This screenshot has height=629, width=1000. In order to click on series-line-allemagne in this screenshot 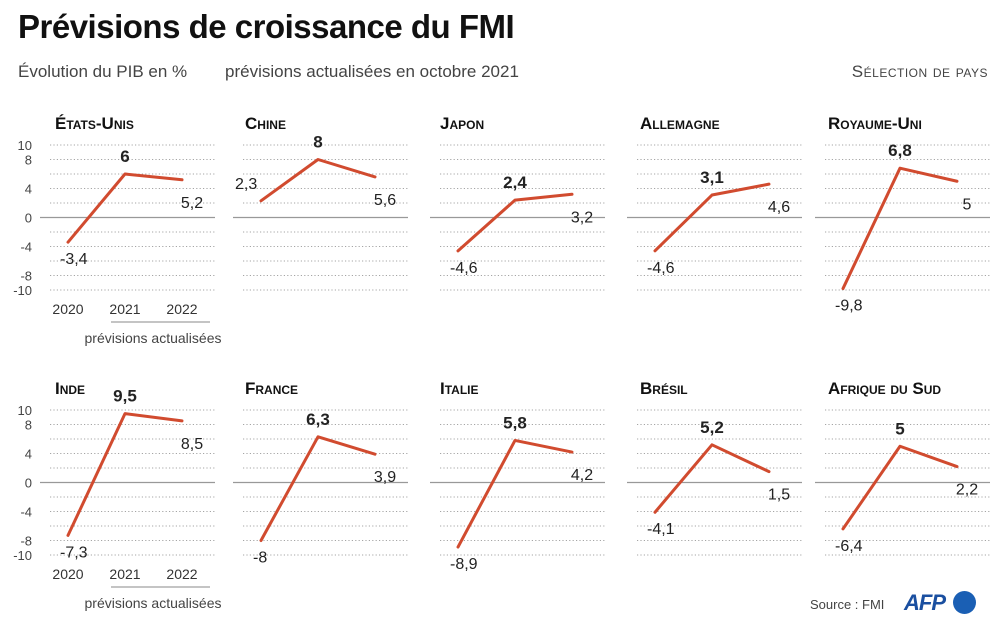, I will do `click(712, 217)`.